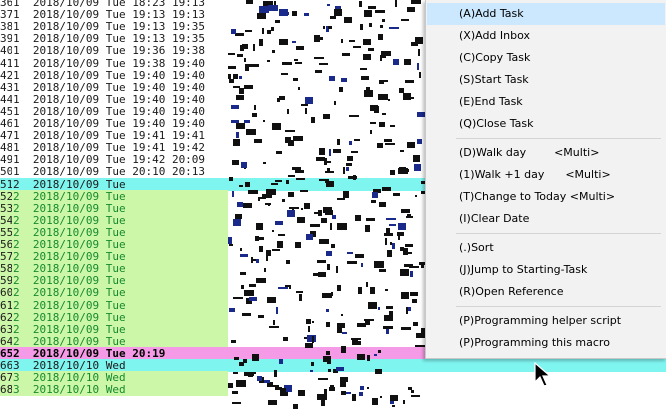  Describe the element at coordinates (6, 269) in the screenshot. I see `line-number: 58` at that location.